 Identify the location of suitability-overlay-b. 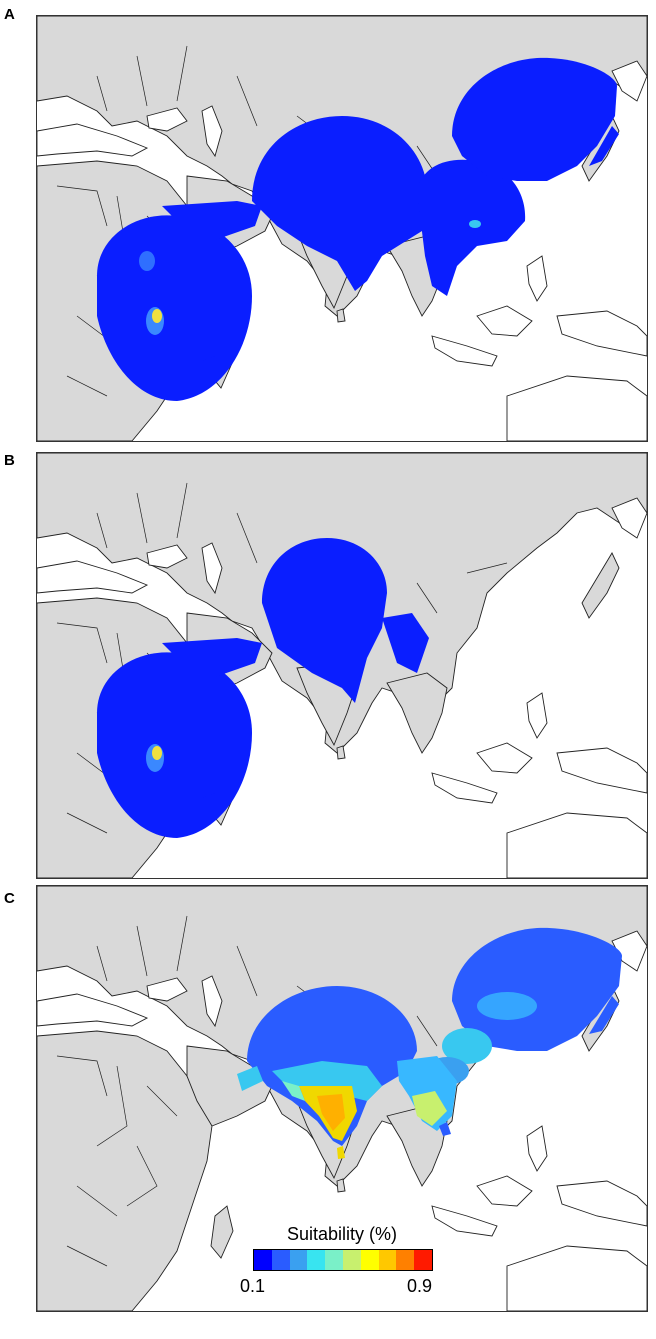
(263, 688).